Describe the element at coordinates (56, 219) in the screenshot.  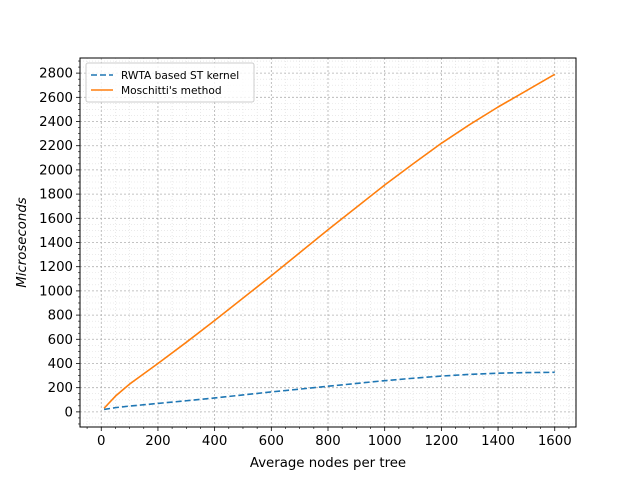
I see `y-tick-label: 1600` at that location.